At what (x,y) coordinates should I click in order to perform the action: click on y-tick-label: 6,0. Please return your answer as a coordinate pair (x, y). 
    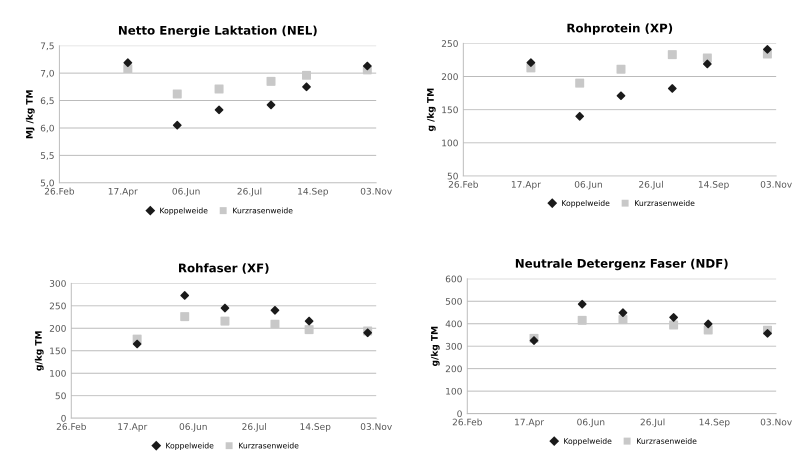
    Looking at the image, I should click on (47, 128).